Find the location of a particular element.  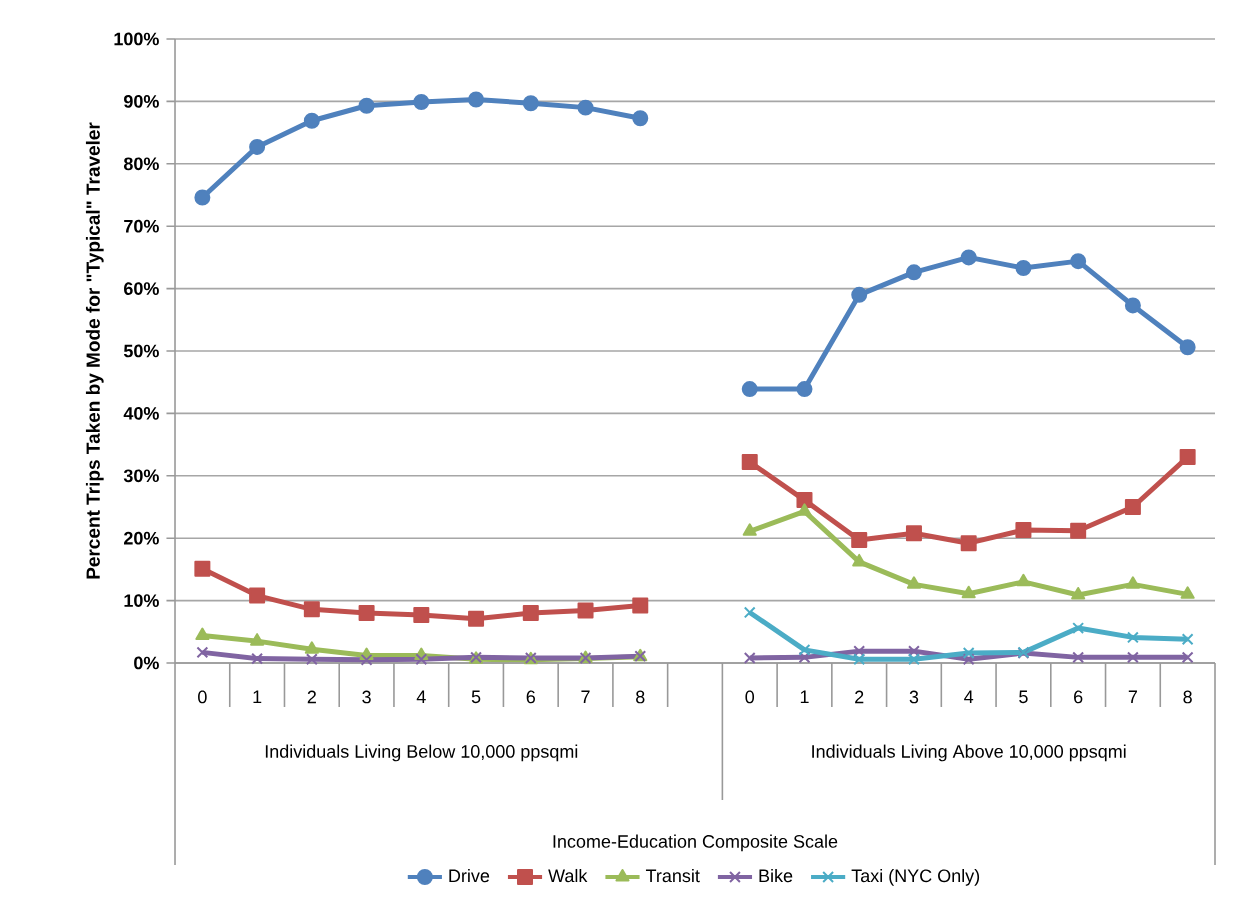

y-tick-label: 40% is located at coordinates (141, 413).